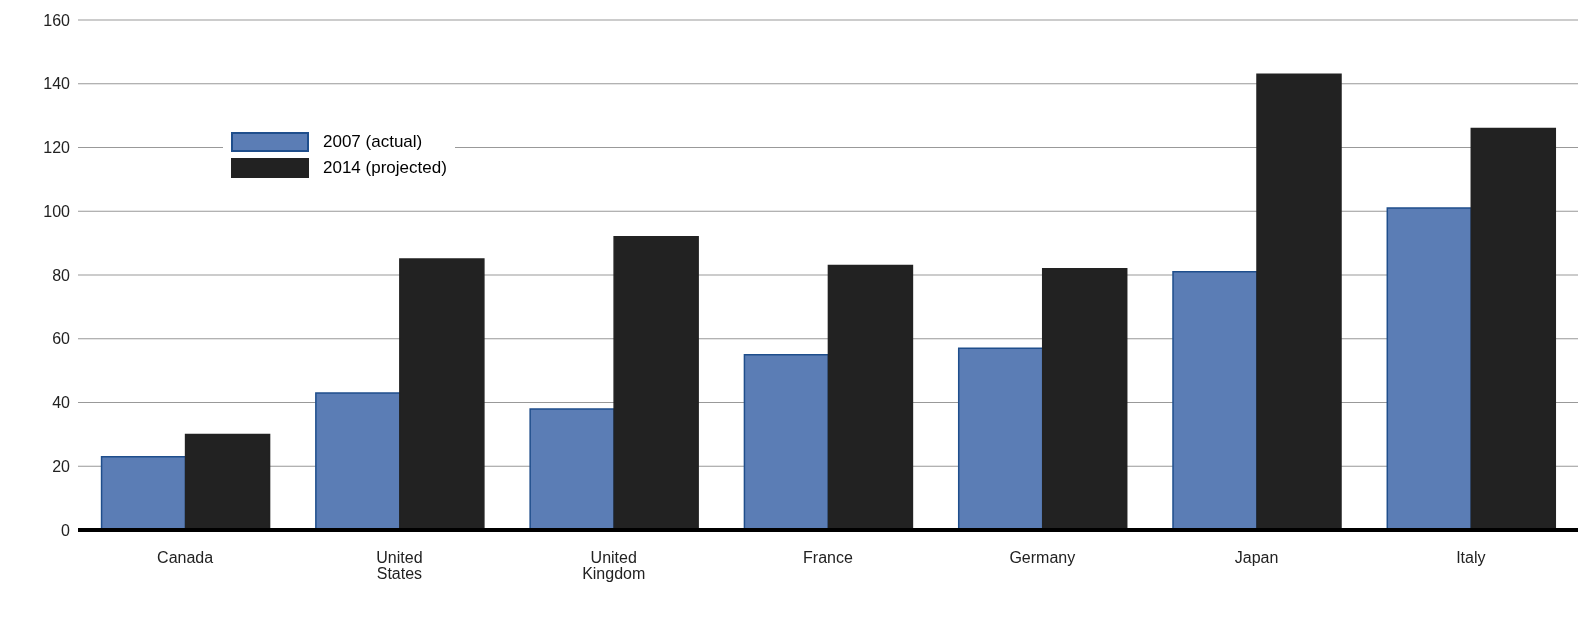 The height and width of the screenshot is (618, 1595). I want to click on x-tick-label: United States, so click(399, 566).